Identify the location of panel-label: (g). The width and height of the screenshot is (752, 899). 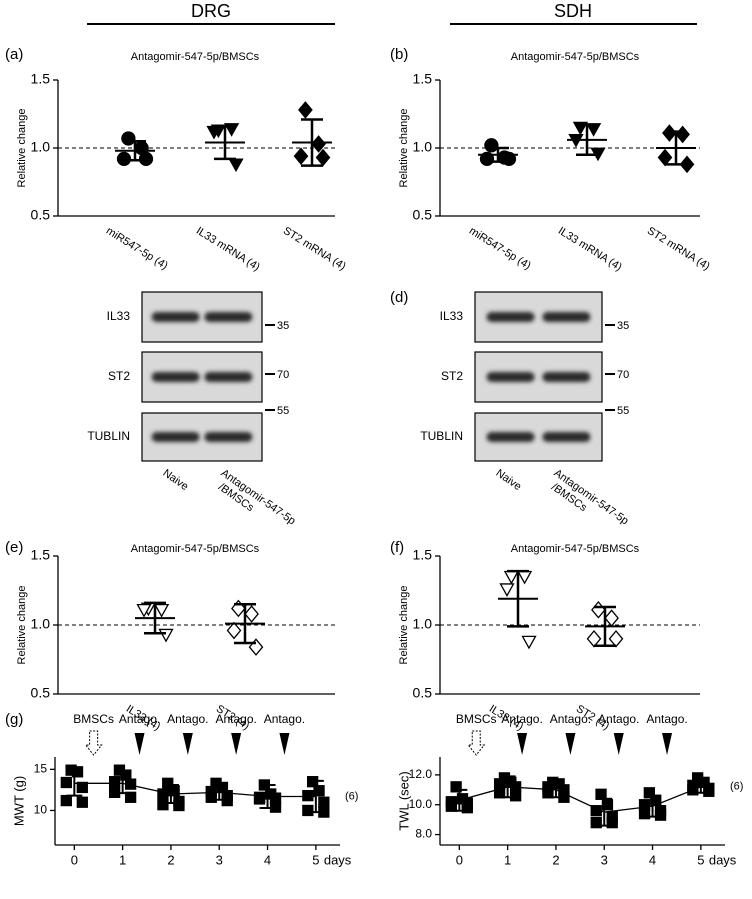
(14, 719).